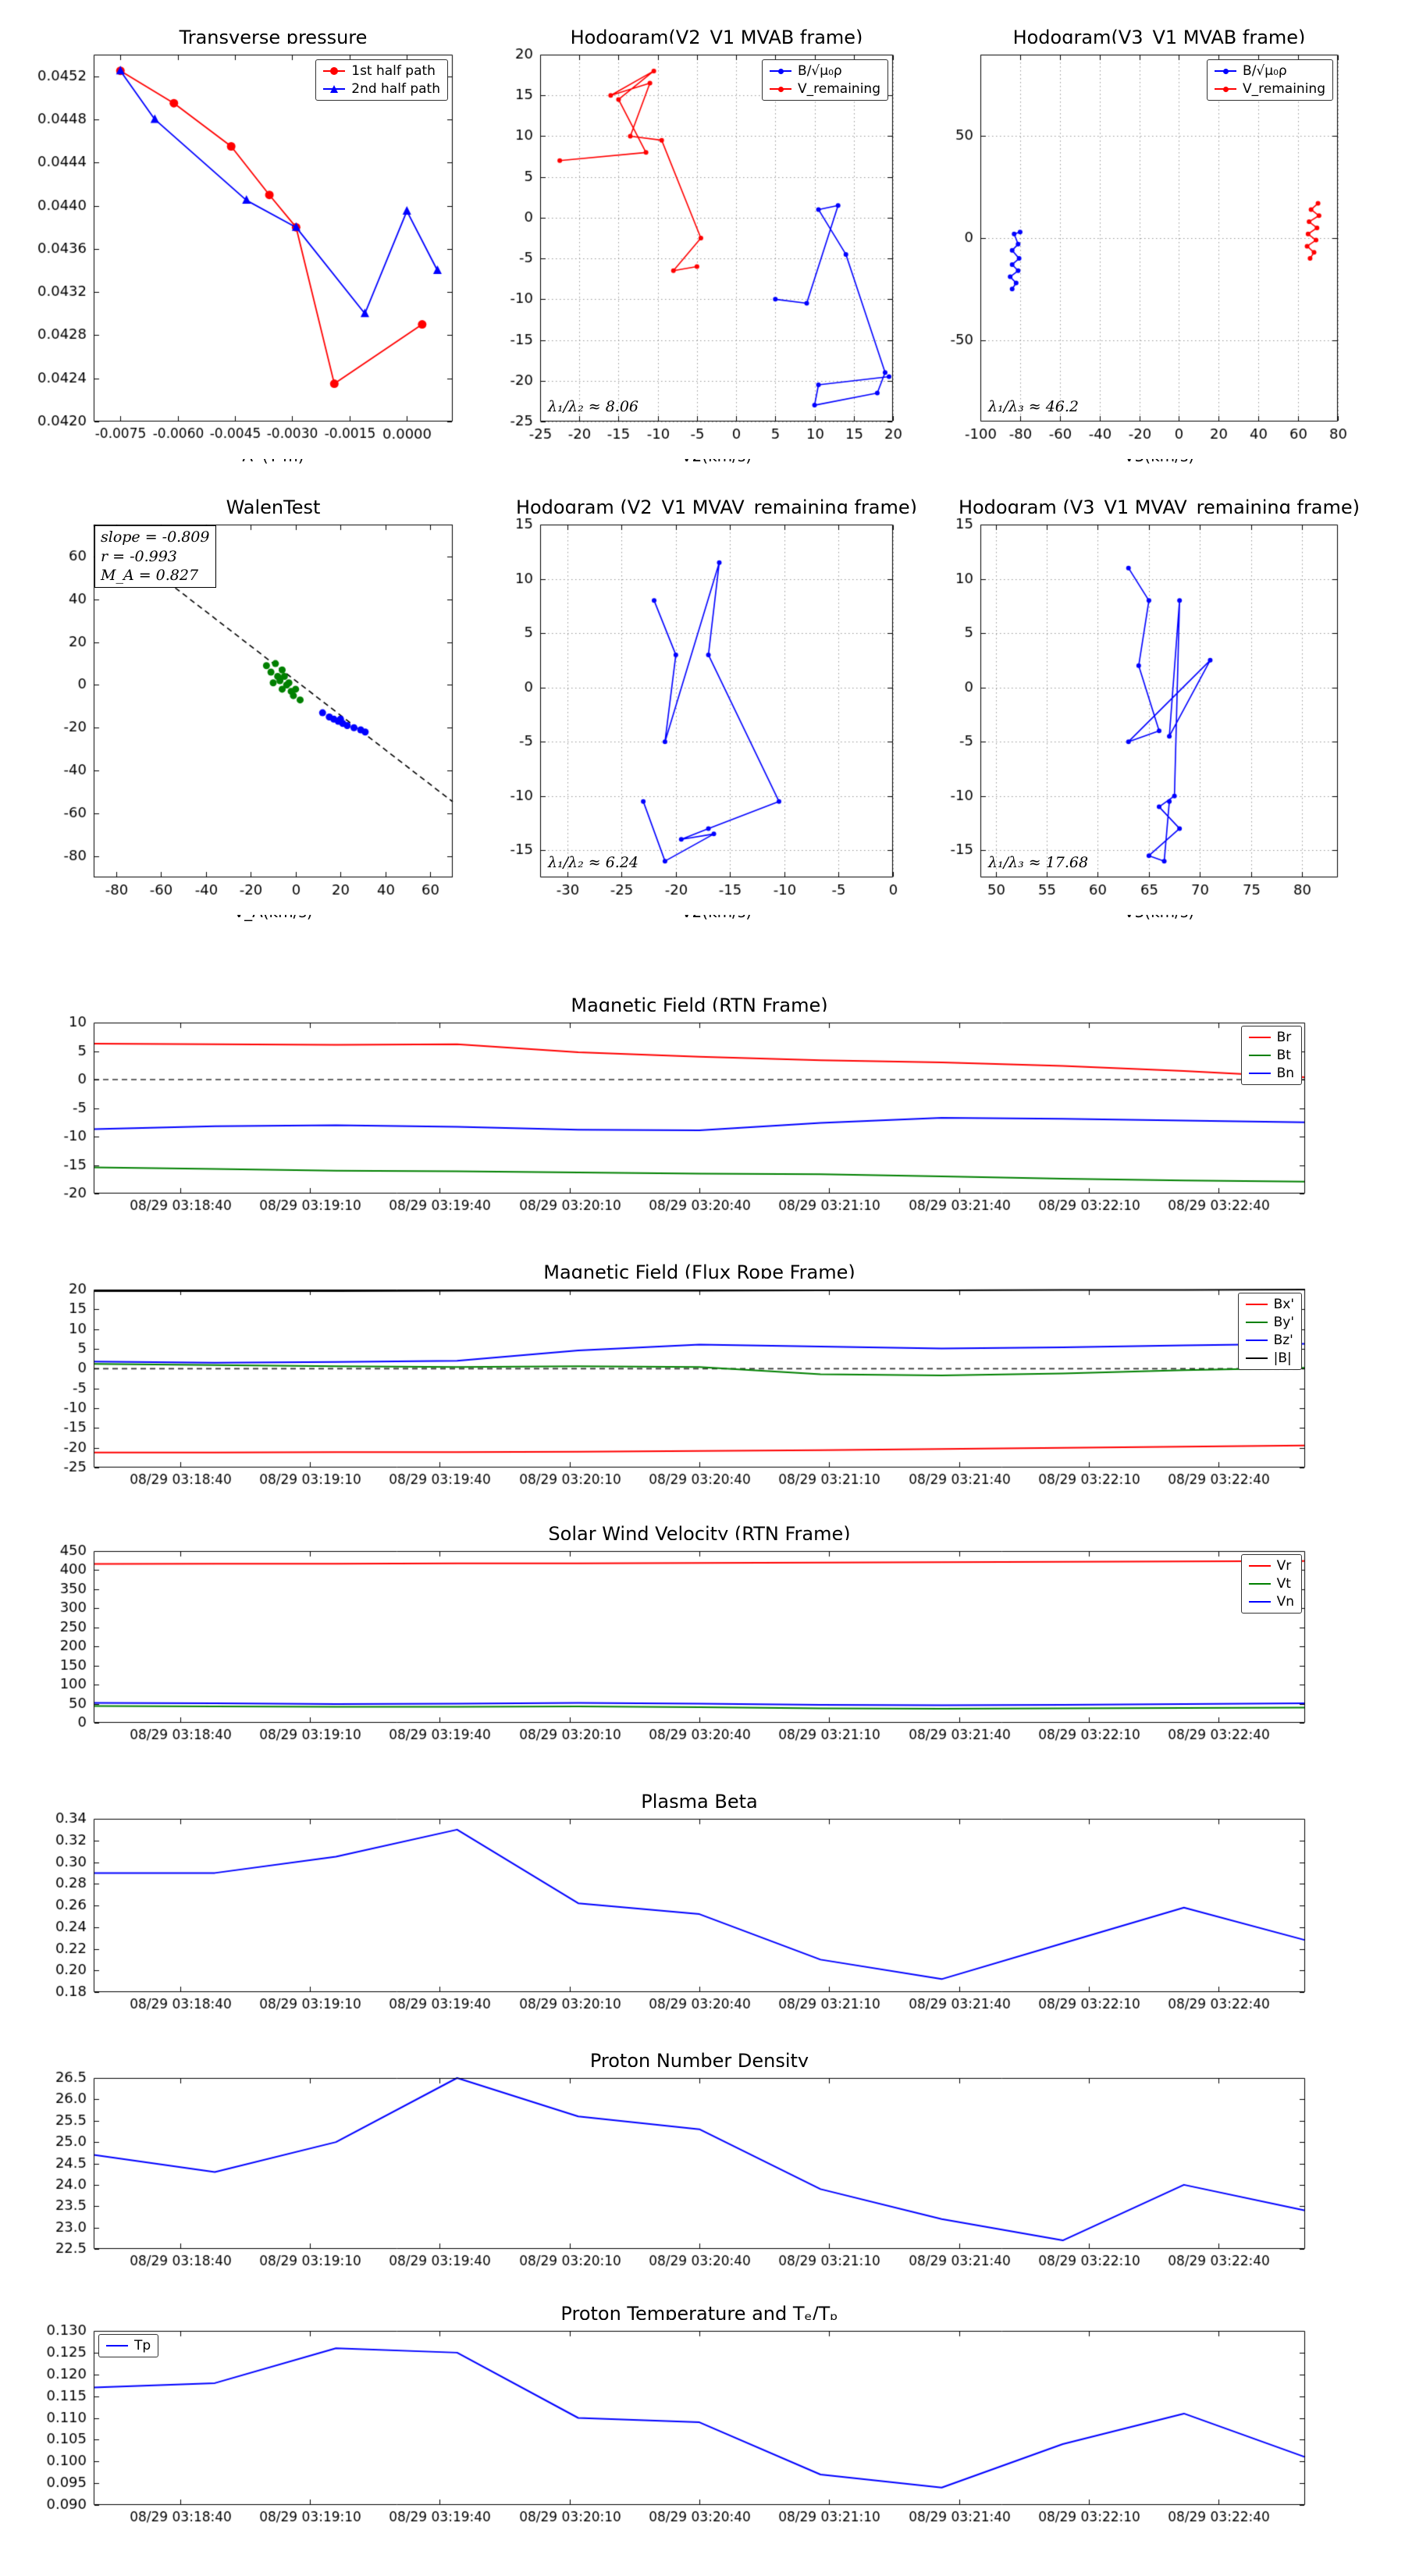  What do you see at coordinates (1284, 1037) in the screenshot?
I see `legend-label: Br` at bounding box center [1284, 1037].